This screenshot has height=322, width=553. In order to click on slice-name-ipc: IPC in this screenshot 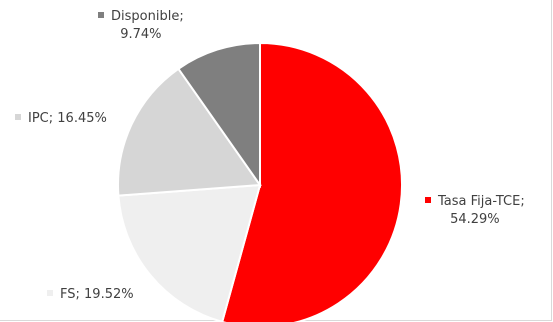, I will do `click(38, 118)`.